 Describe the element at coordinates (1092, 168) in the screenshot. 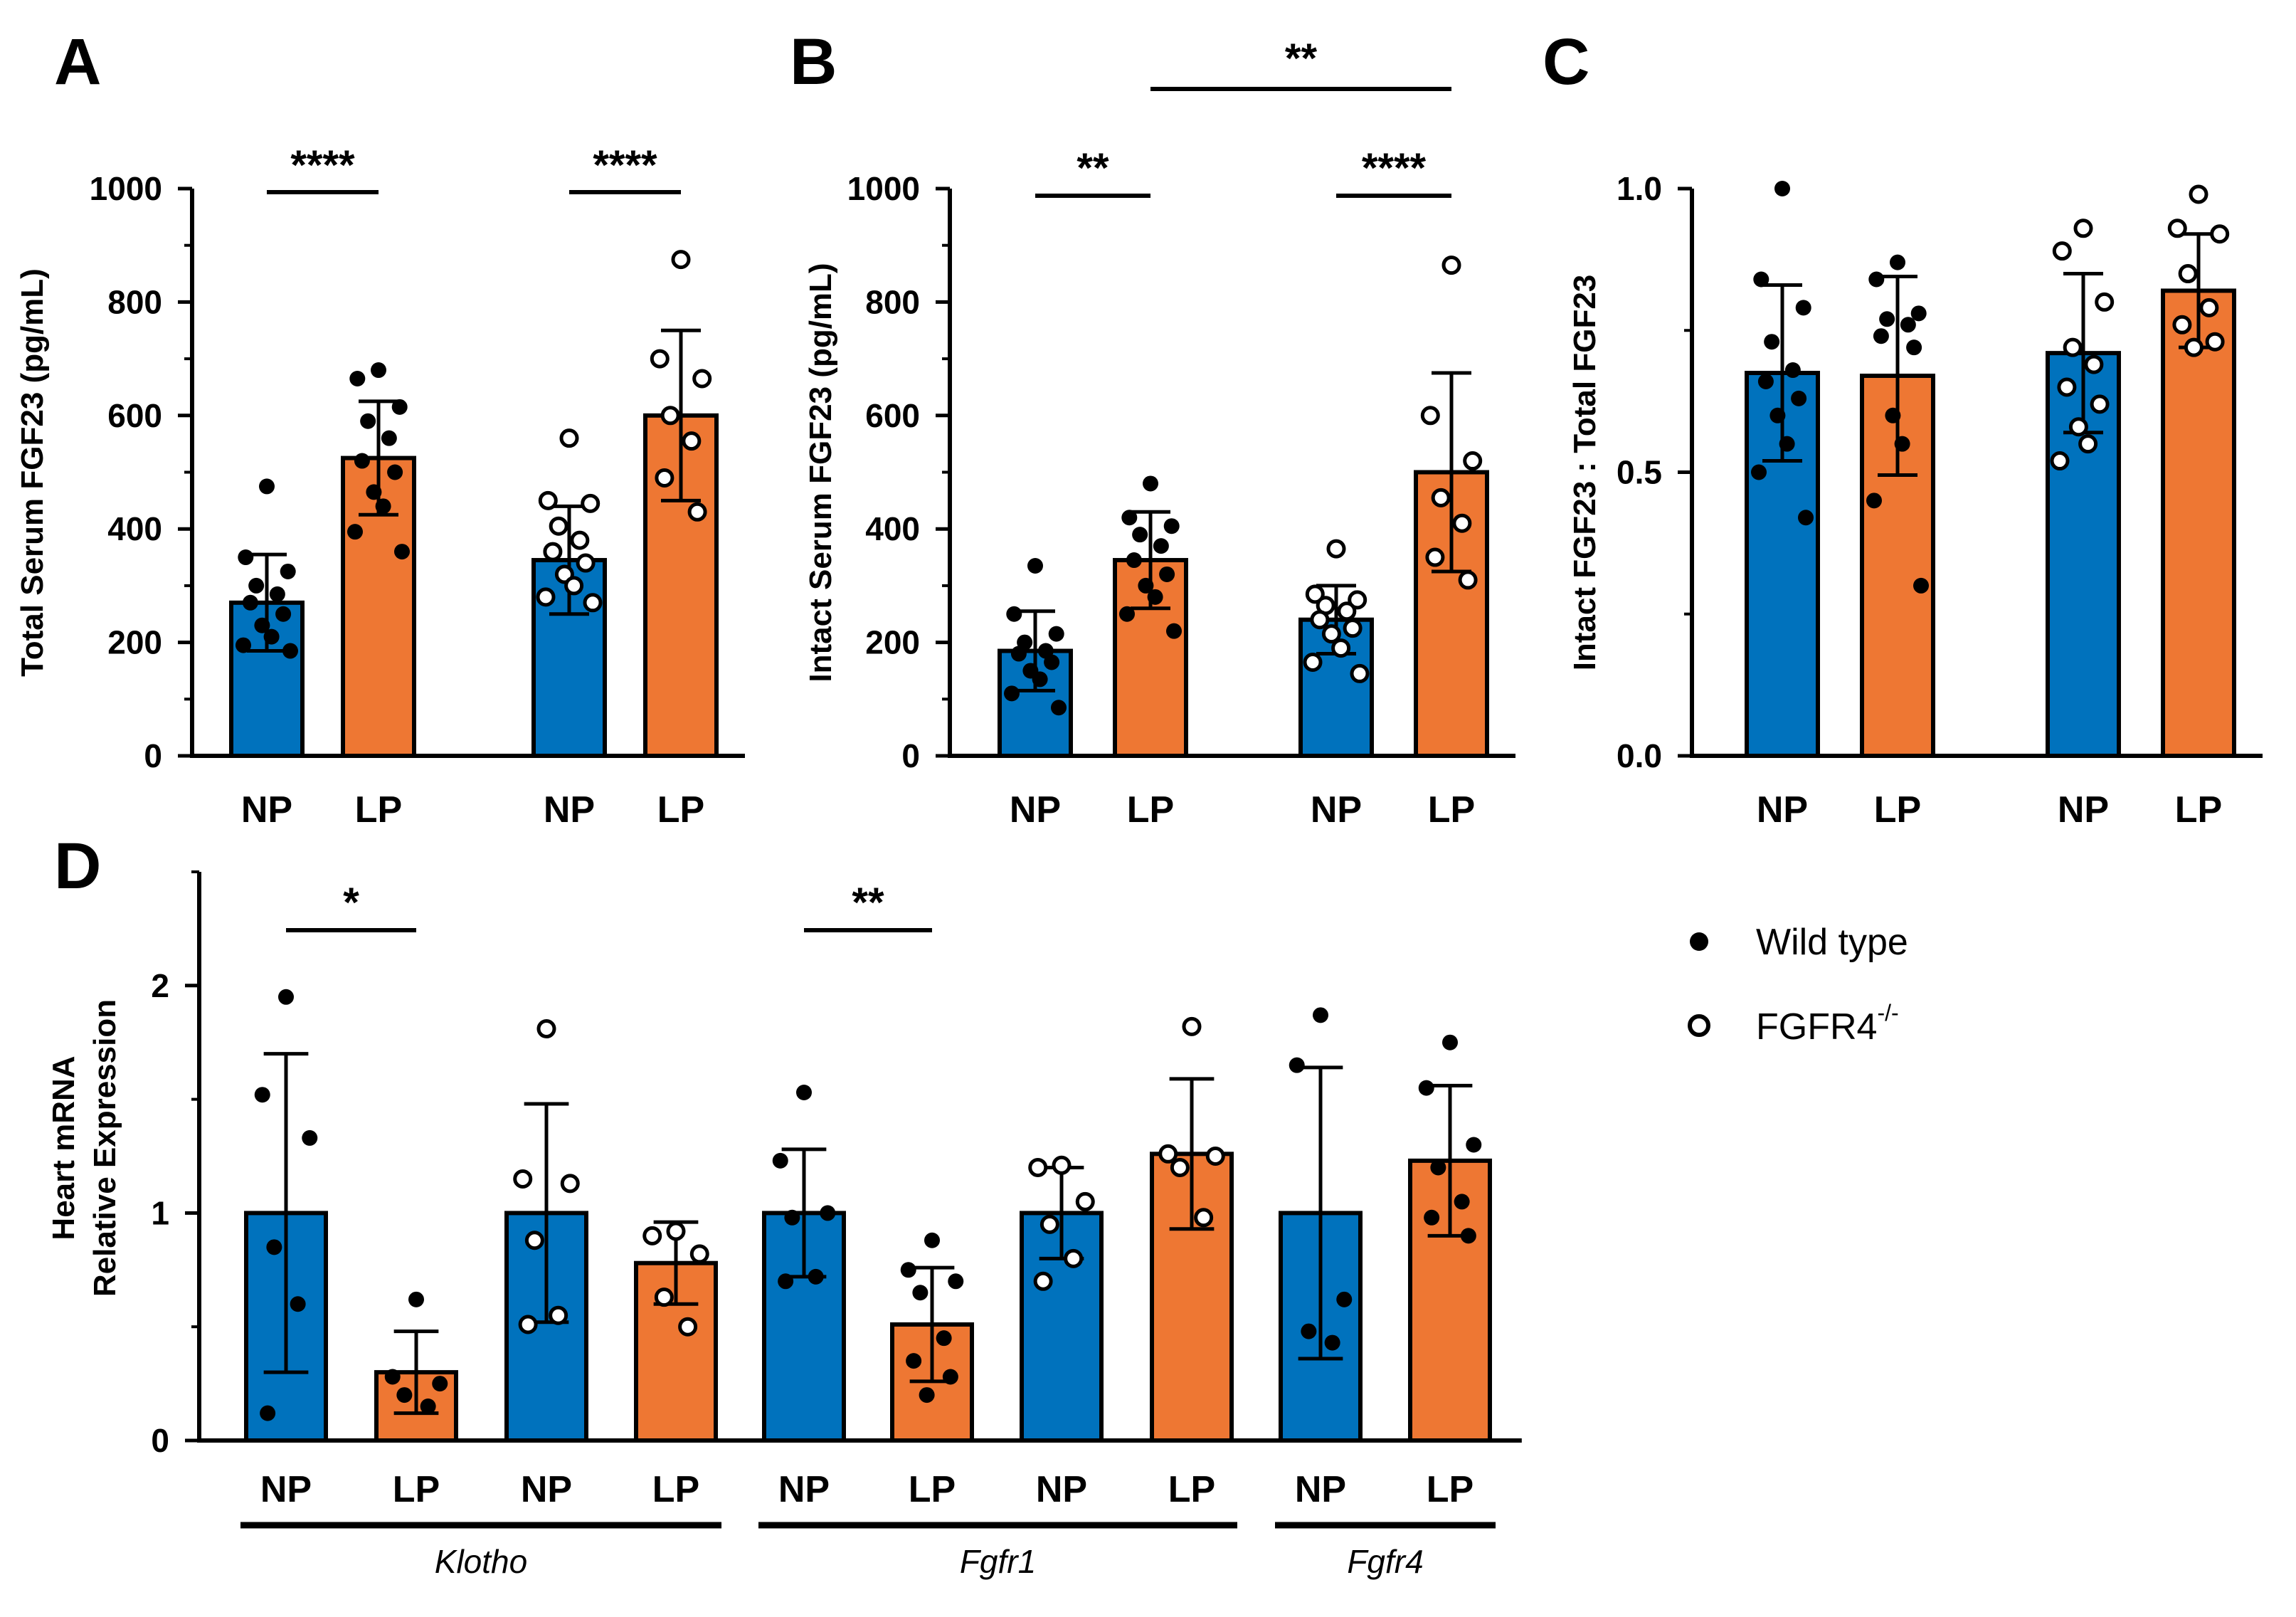

I see `panel-b-significance-label-1: **` at that location.